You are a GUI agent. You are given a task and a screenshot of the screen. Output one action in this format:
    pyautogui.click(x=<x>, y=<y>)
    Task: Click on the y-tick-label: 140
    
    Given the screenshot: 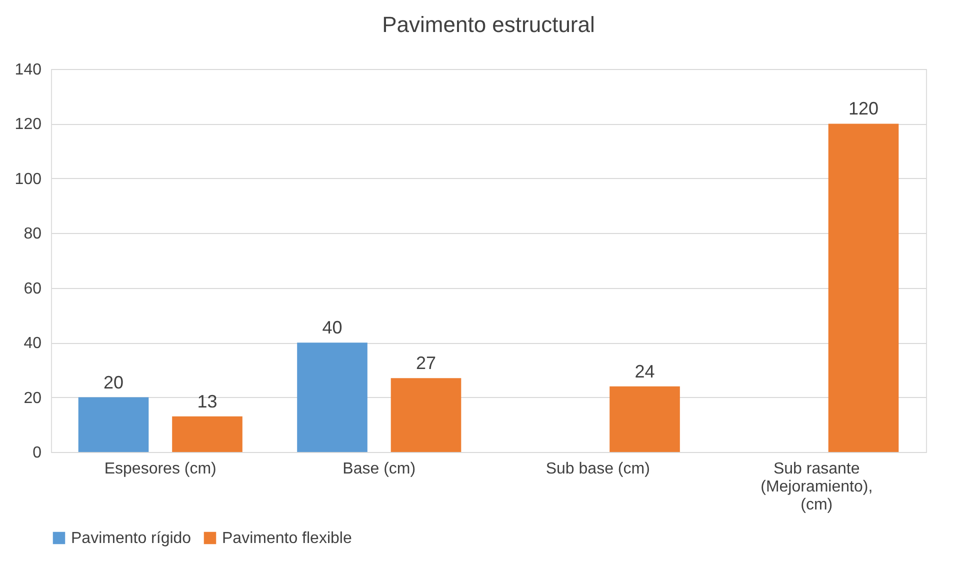 What is the action you would take?
    pyautogui.click(x=28, y=70)
    